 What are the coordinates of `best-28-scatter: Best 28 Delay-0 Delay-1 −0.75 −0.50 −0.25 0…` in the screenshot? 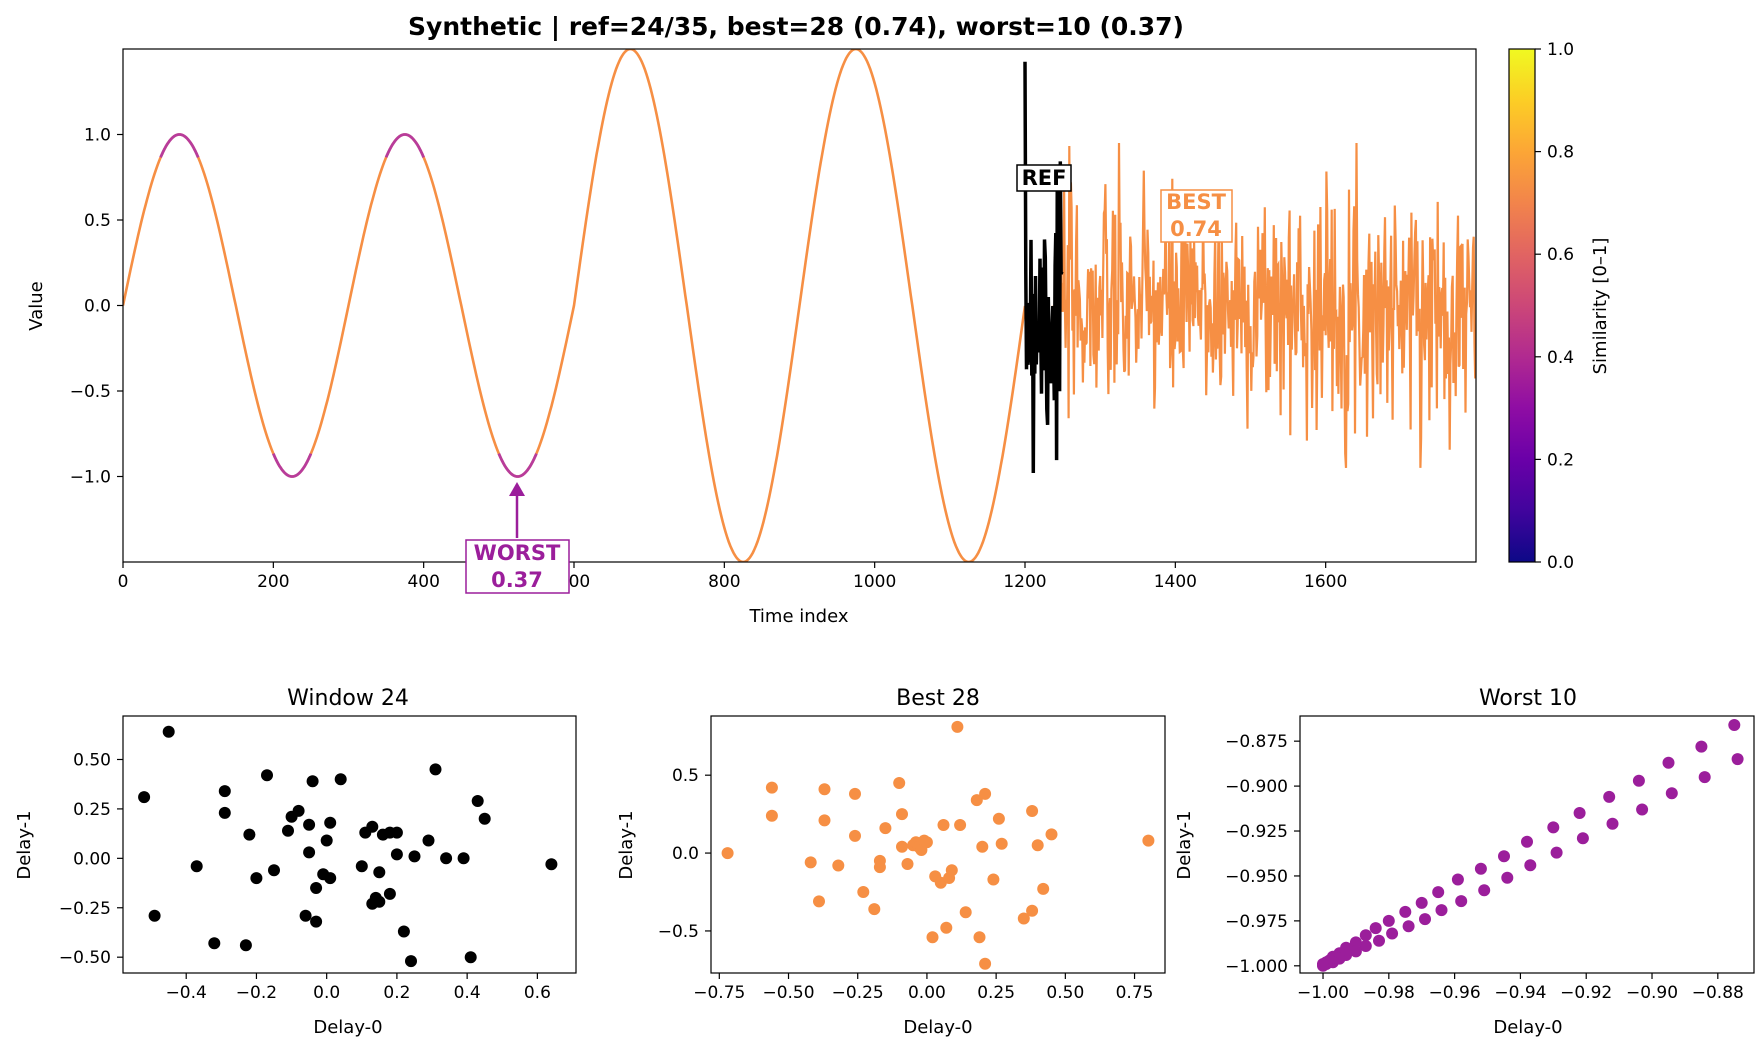 It's located at (891, 862).